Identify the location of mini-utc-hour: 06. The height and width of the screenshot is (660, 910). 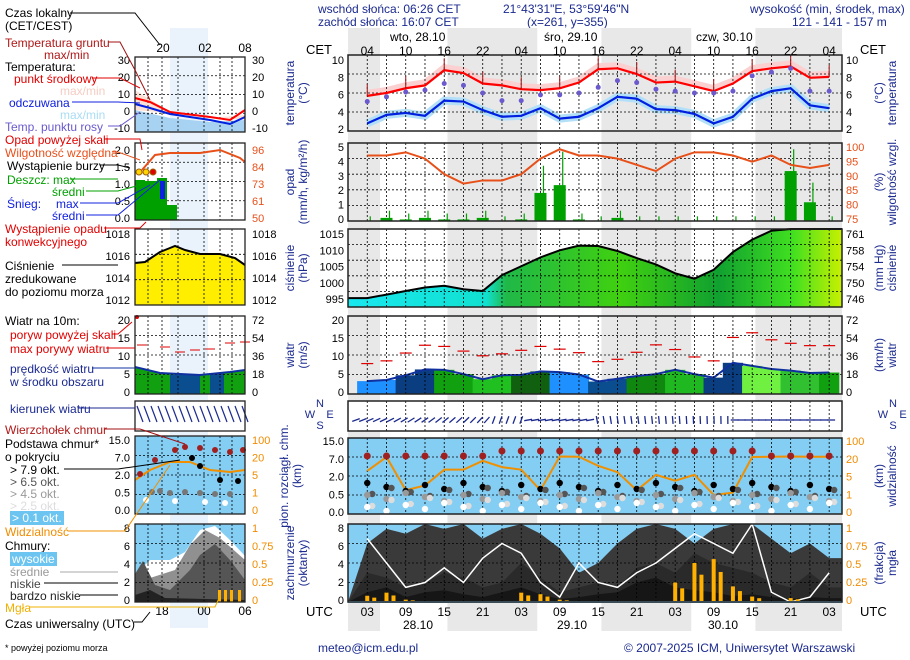
(245, 611).